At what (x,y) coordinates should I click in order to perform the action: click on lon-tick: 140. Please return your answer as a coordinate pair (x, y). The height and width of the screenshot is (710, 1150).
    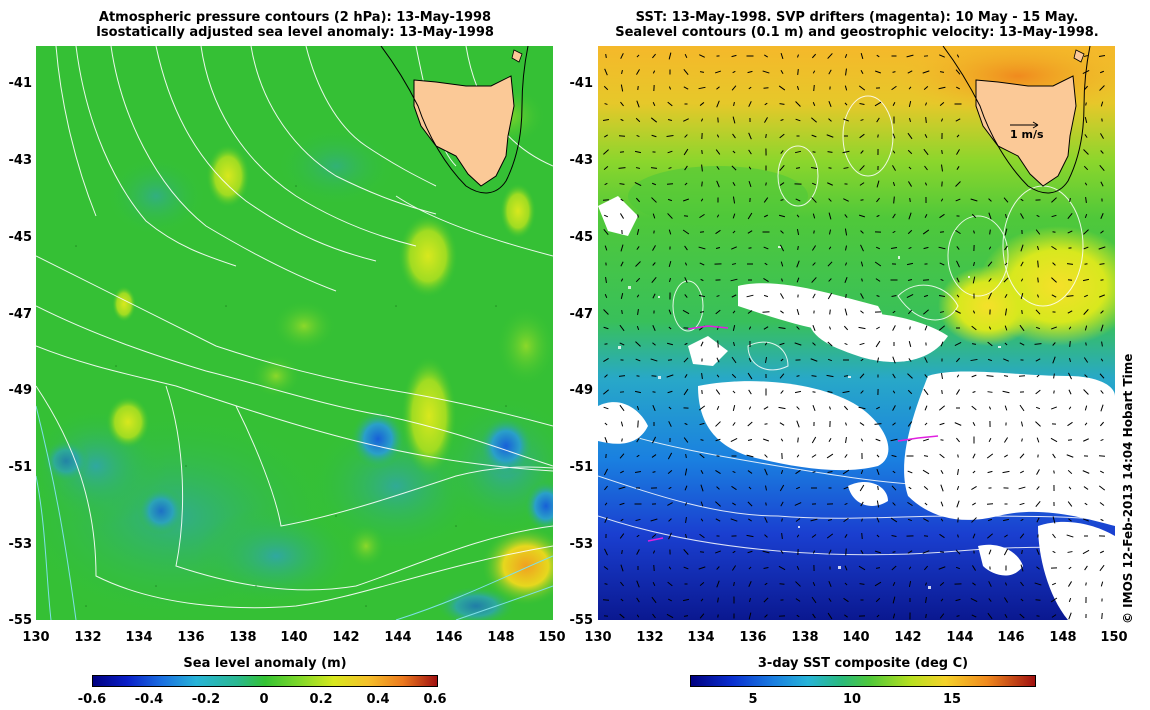
    Looking at the image, I should click on (856, 637).